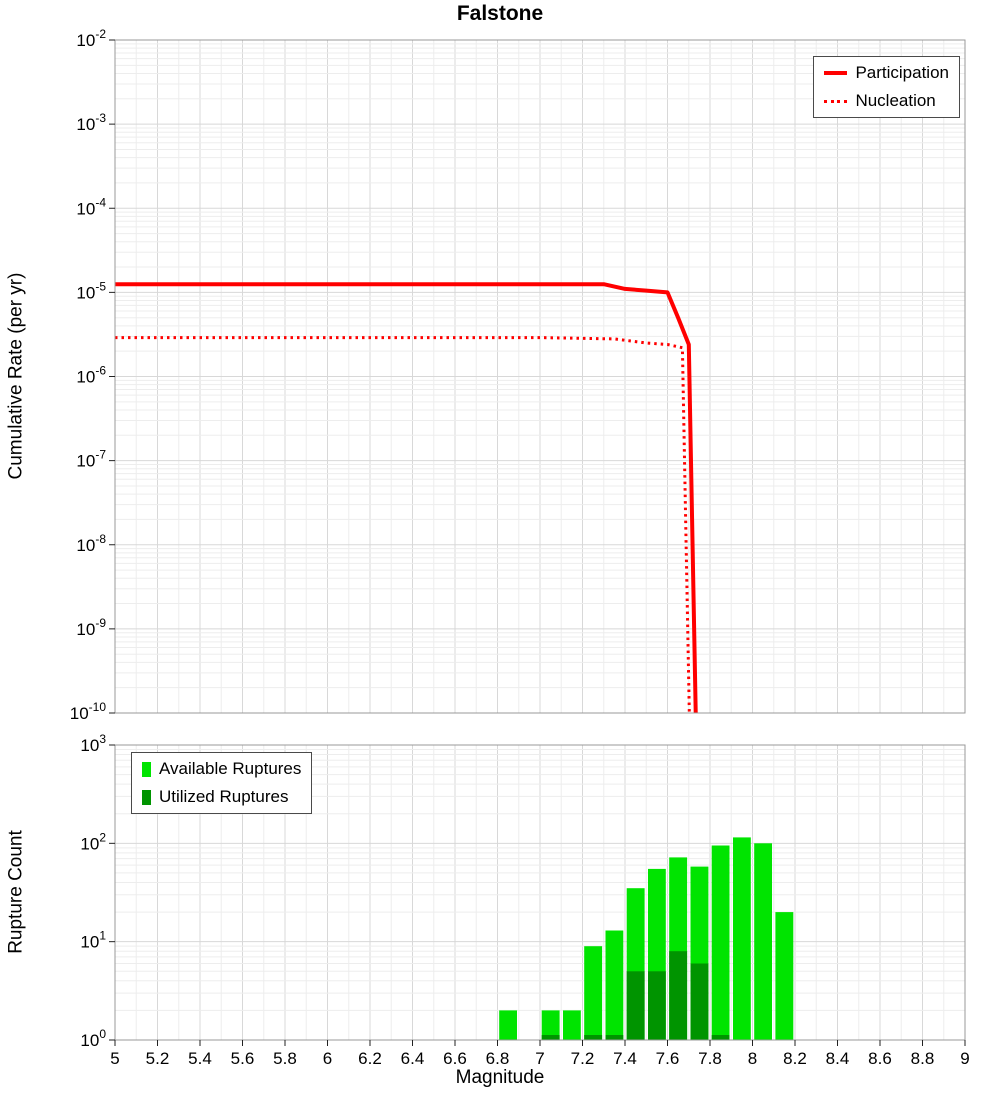 The image size is (1000, 1100). I want to click on svg-text: 7.8, so click(710, 1058).